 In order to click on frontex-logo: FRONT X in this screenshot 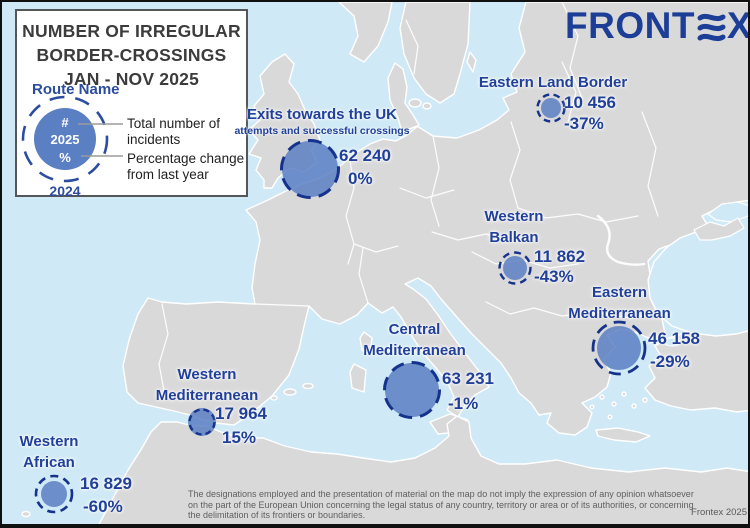, I will do `click(657, 25)`.